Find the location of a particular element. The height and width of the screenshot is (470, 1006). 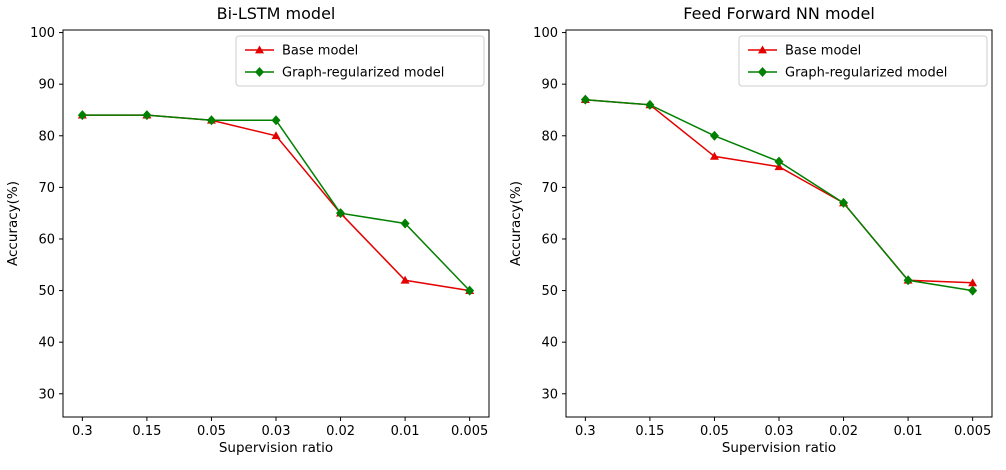

chart-title: Feed Forward NN model is located at coordinates (779, 13).